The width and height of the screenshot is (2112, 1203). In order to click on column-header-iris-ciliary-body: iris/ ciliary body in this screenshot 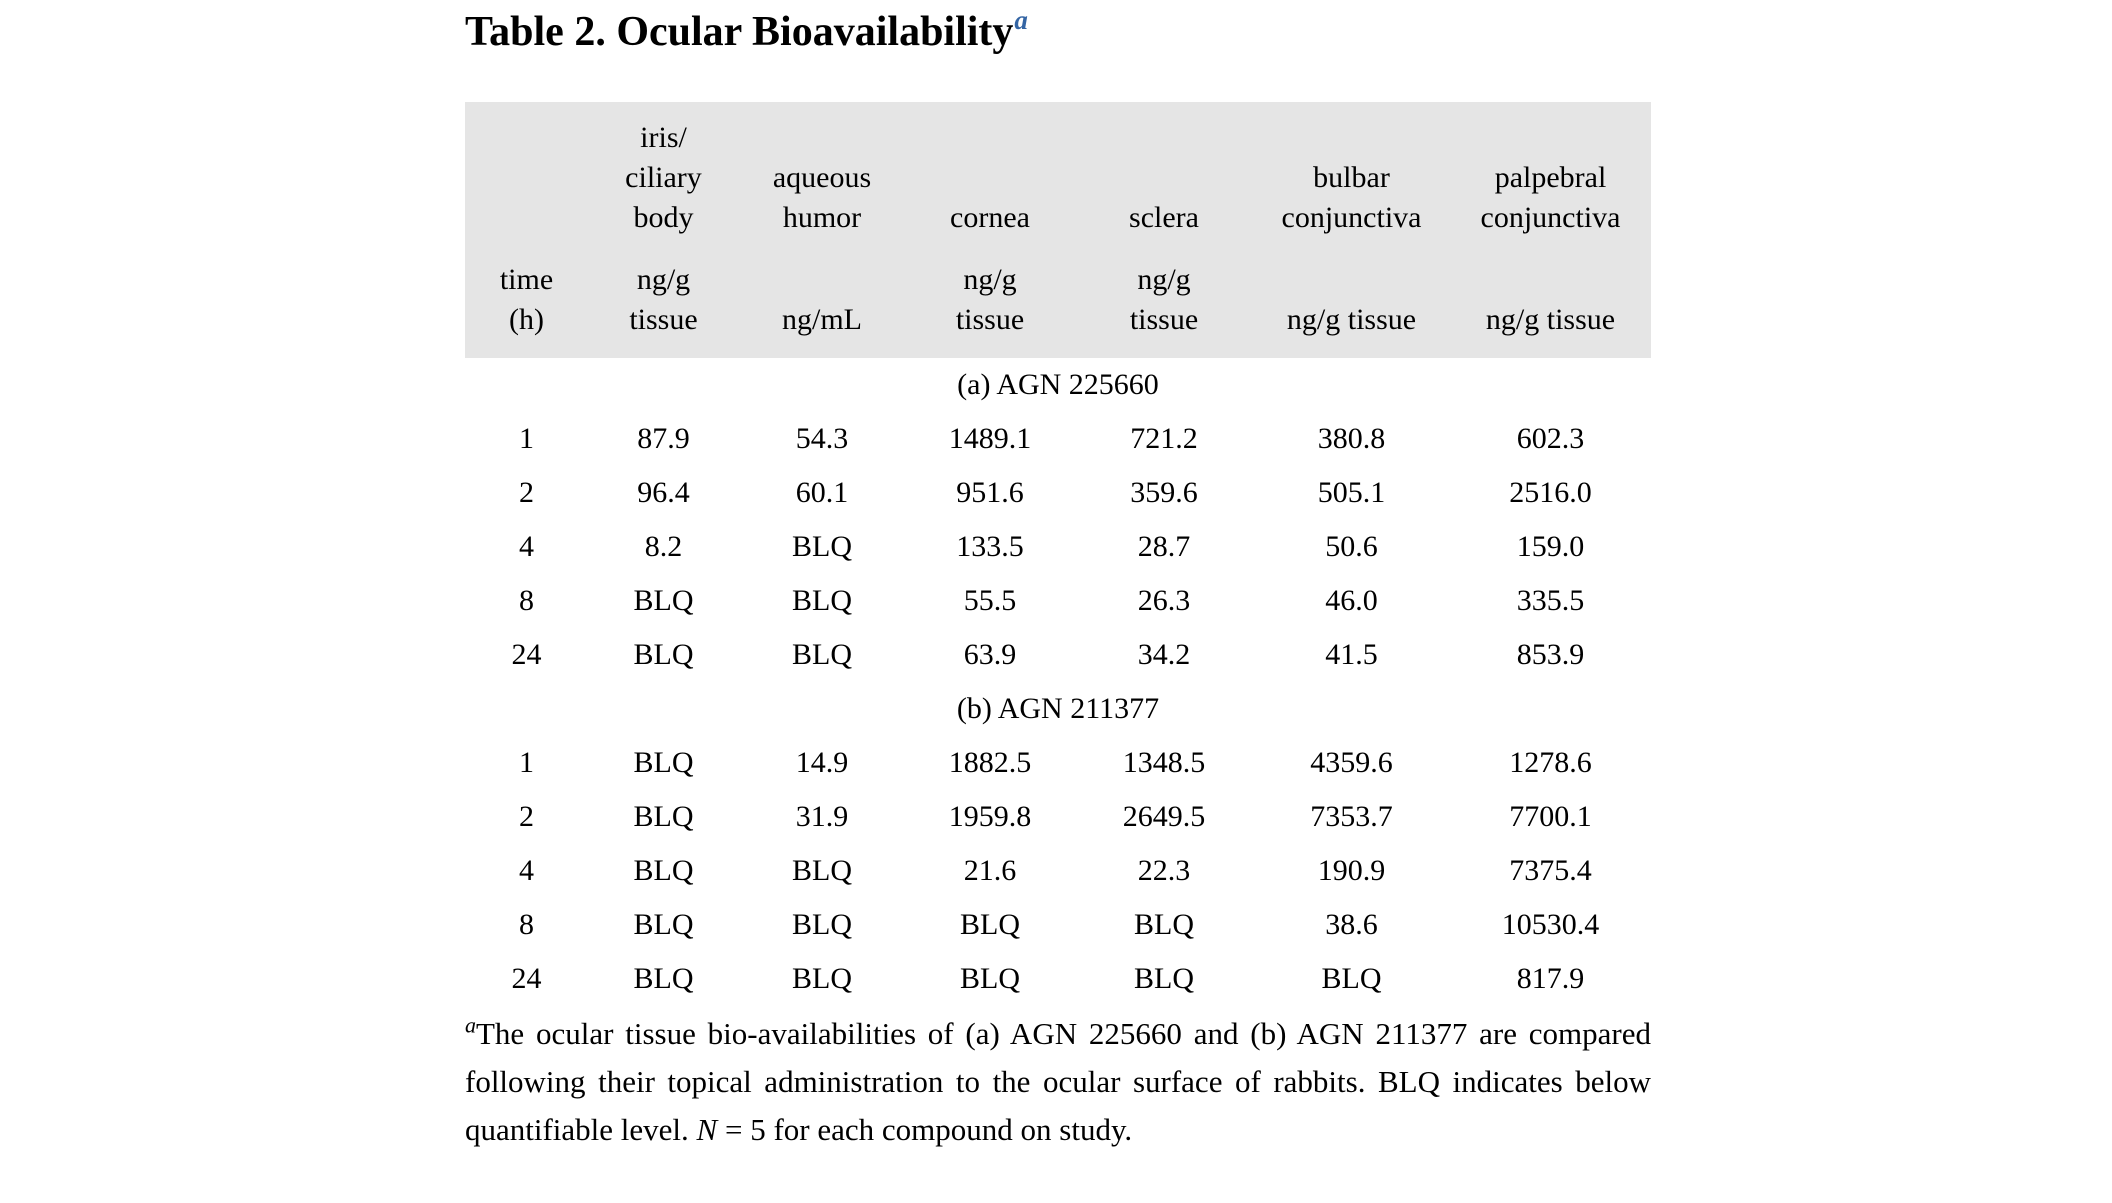, I will do `click(663, 170)`.